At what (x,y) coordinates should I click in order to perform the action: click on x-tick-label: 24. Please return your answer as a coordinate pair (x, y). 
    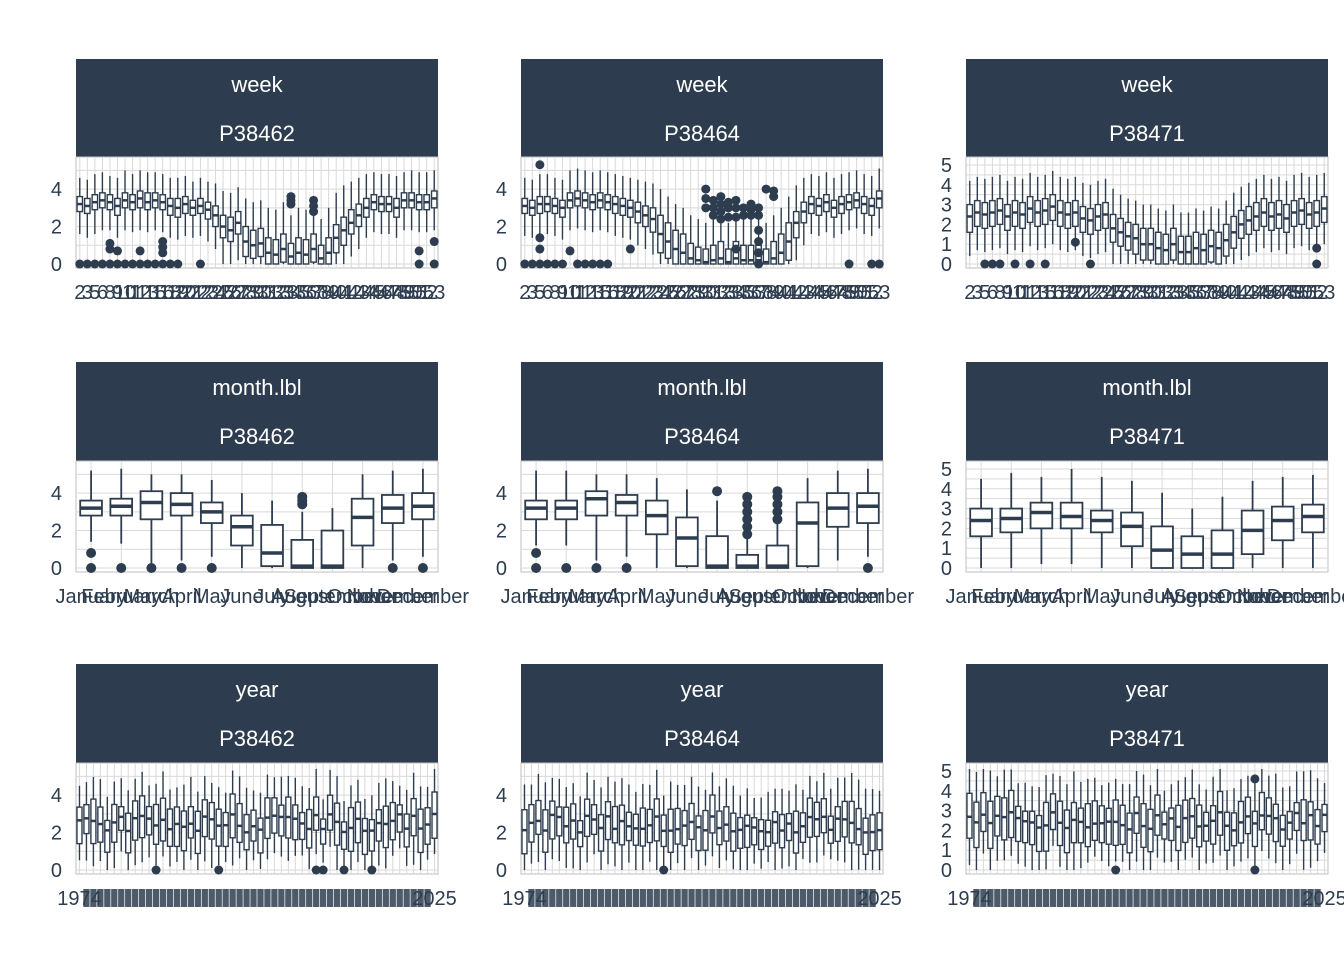
    Looking at the image, I should click on (660, 293).